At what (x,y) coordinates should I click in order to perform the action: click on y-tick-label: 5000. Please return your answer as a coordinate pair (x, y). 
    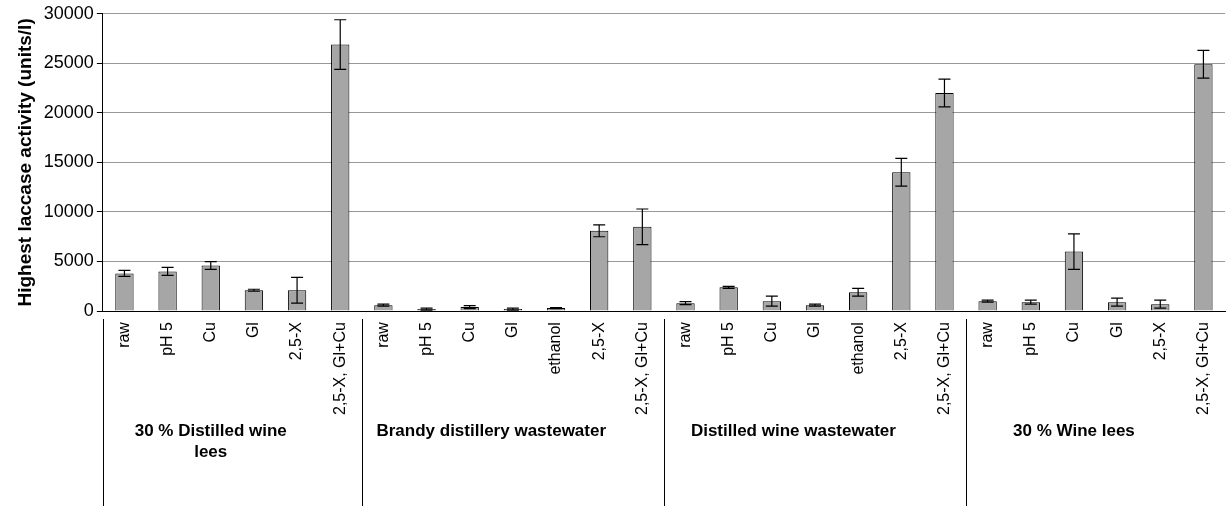
    Looking at the image, I should click on (73, 260).